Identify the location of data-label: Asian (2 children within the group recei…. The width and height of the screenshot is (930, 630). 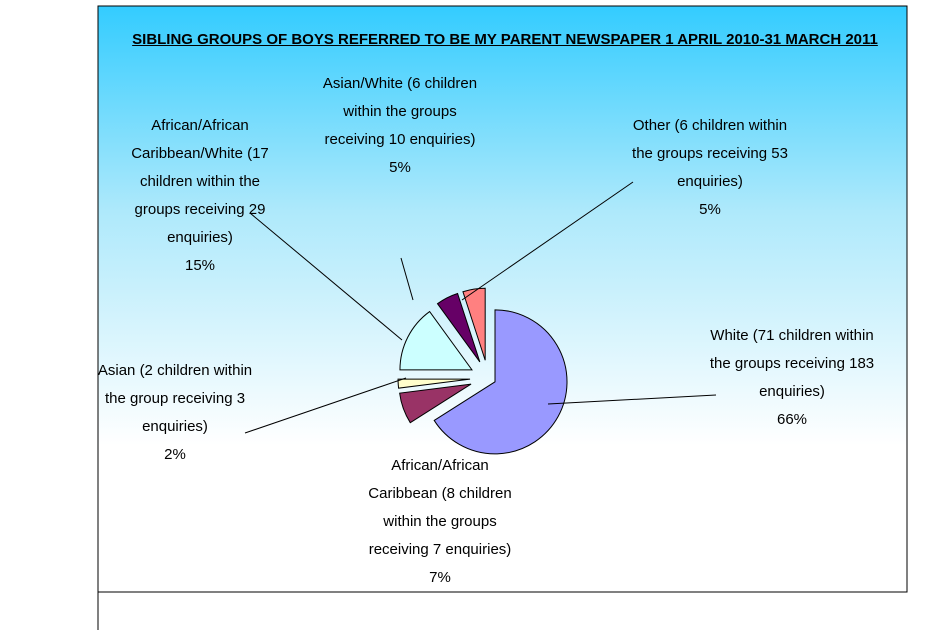
(175, 413).